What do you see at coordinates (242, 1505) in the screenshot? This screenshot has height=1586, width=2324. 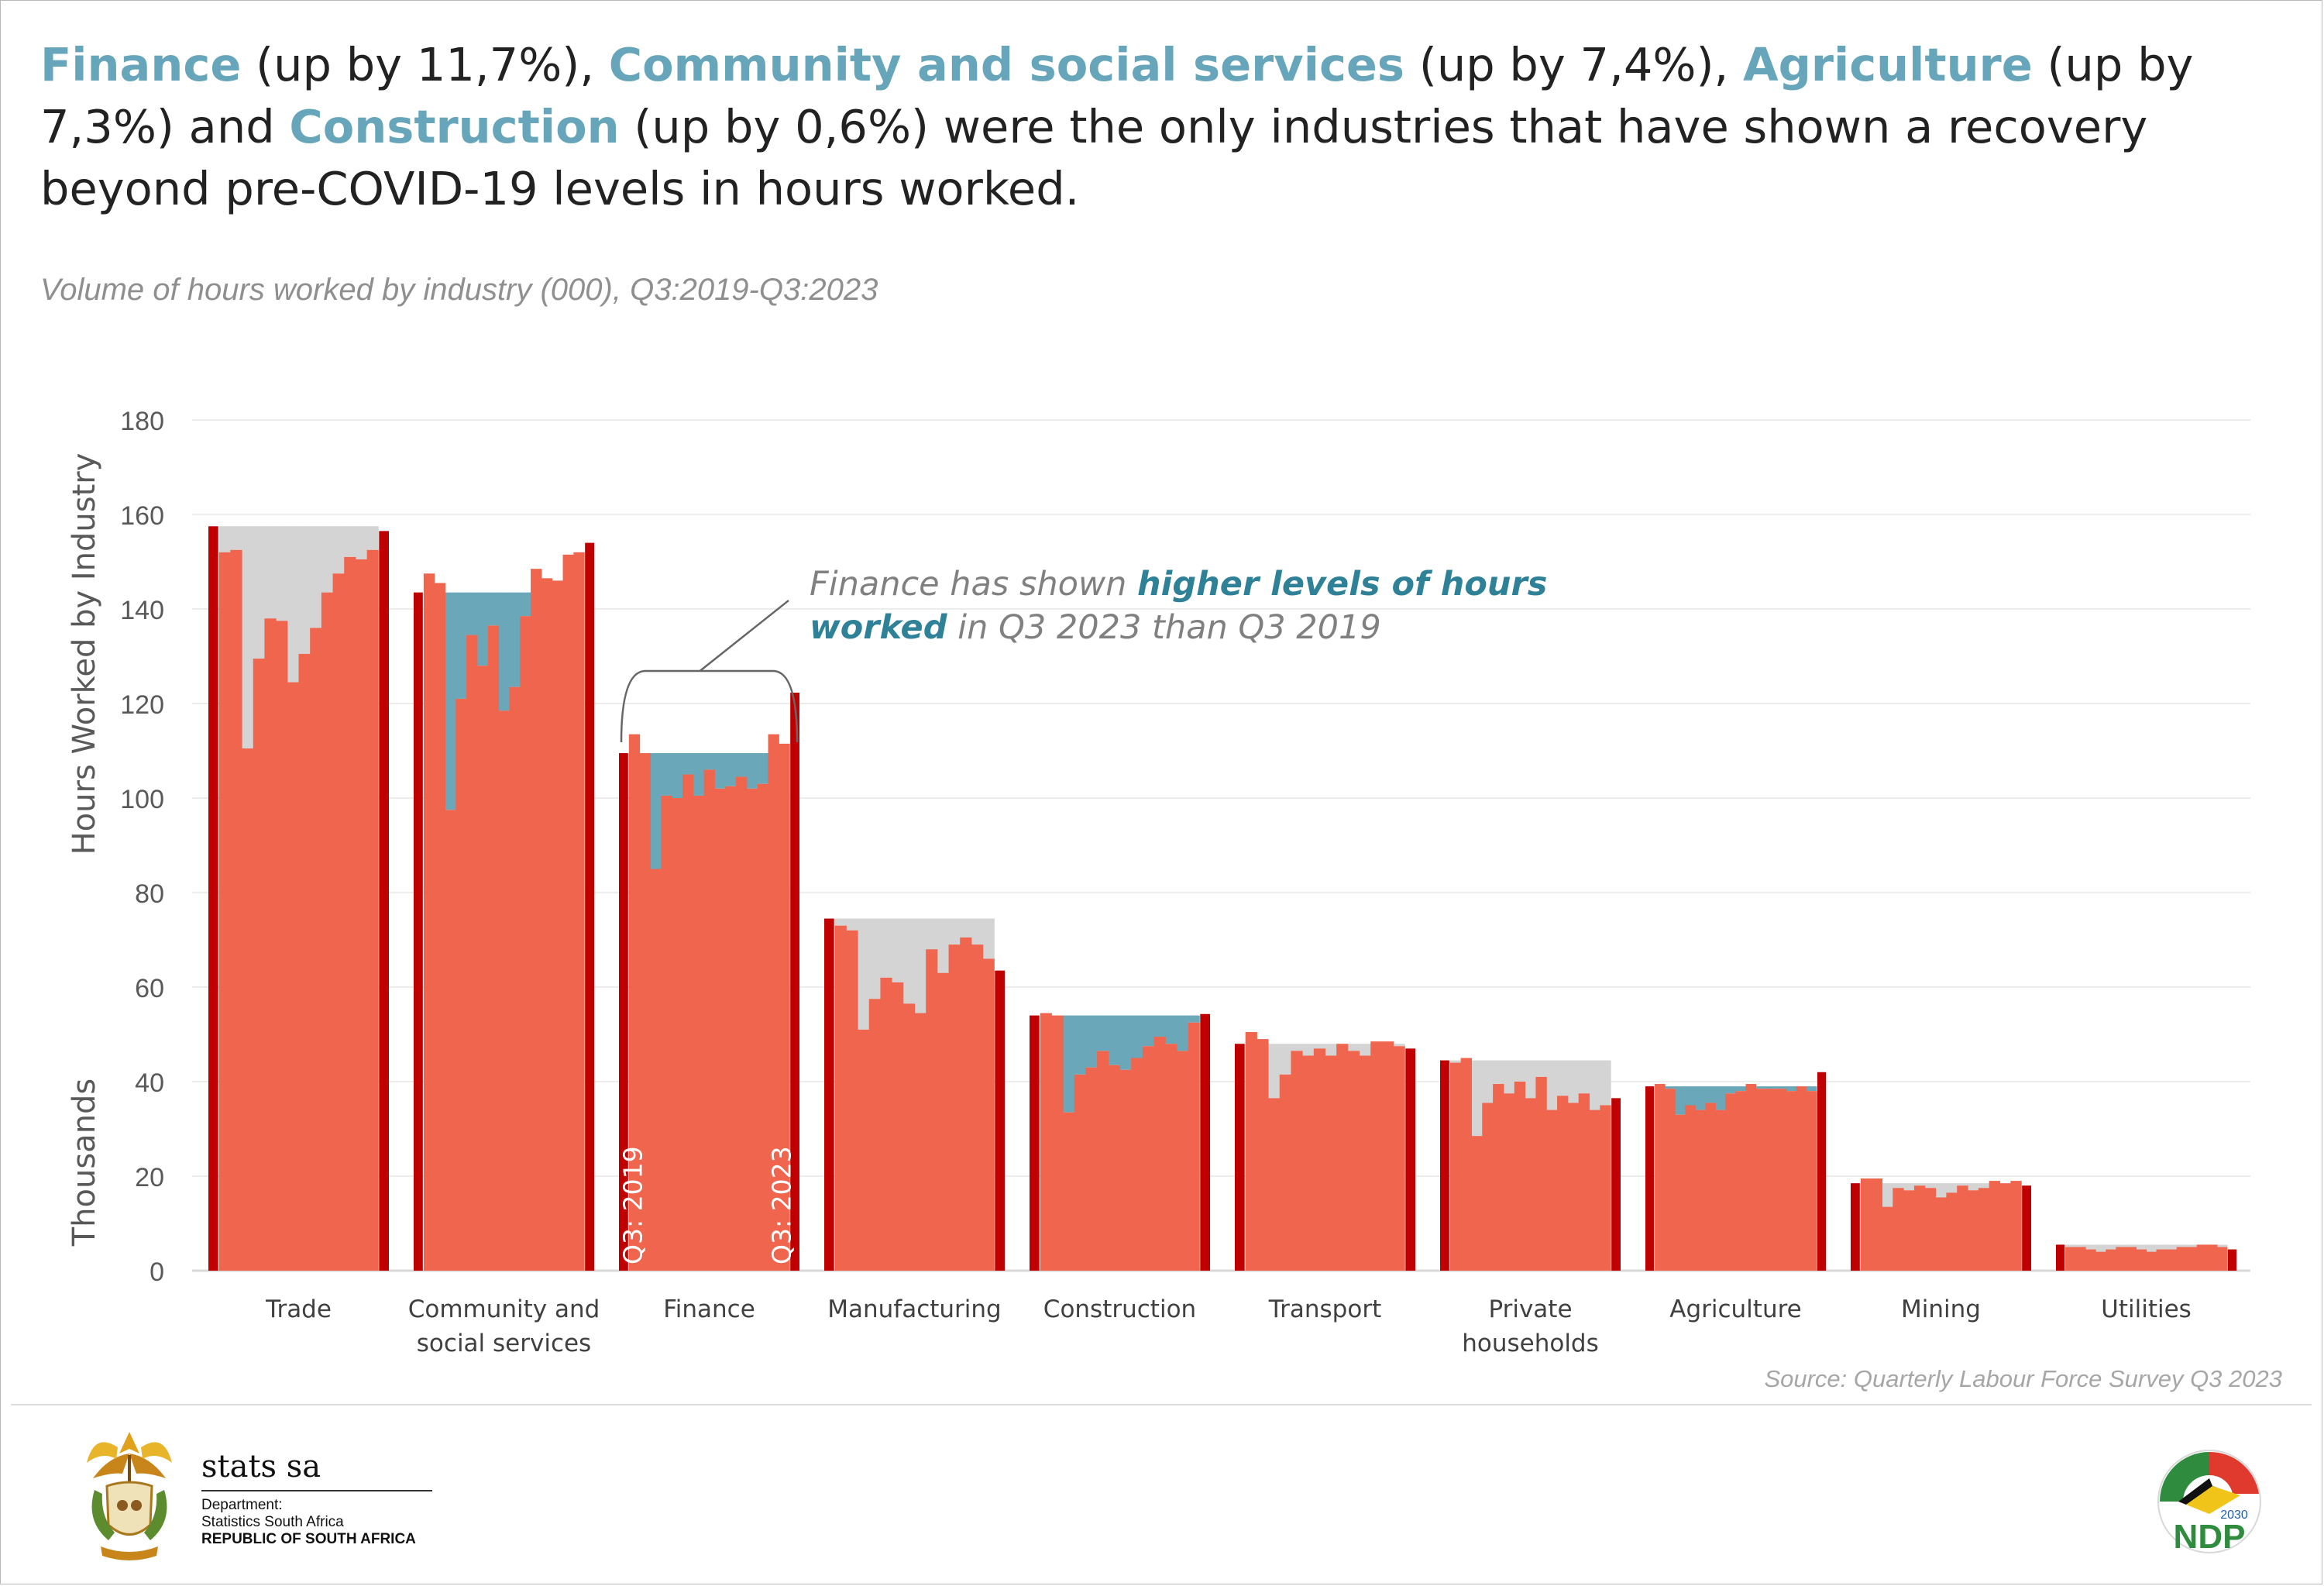 I see `department-label: Department:` at bounding box center [242, 1505].